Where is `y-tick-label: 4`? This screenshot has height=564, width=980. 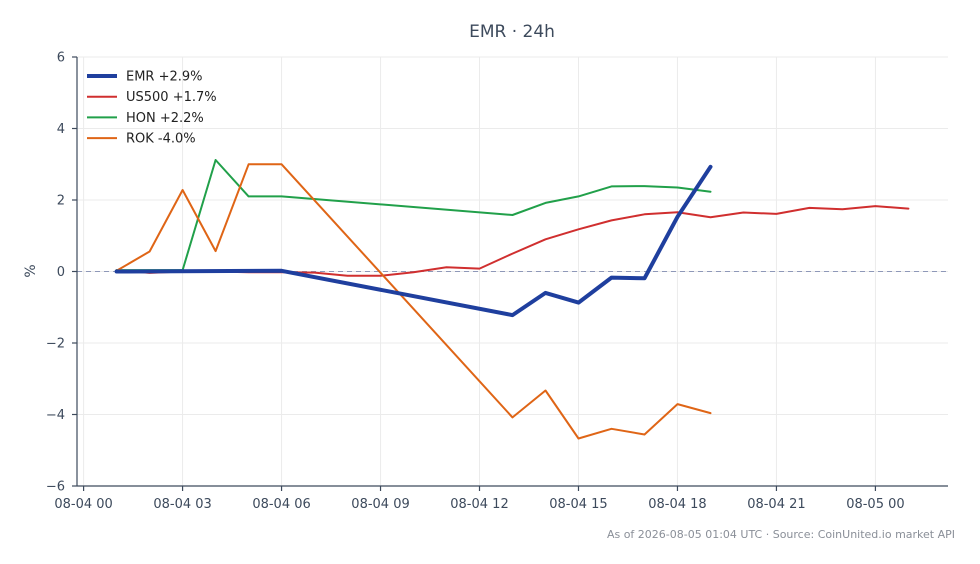
y-tick-label: 4 is located at coordinates (61, 129).